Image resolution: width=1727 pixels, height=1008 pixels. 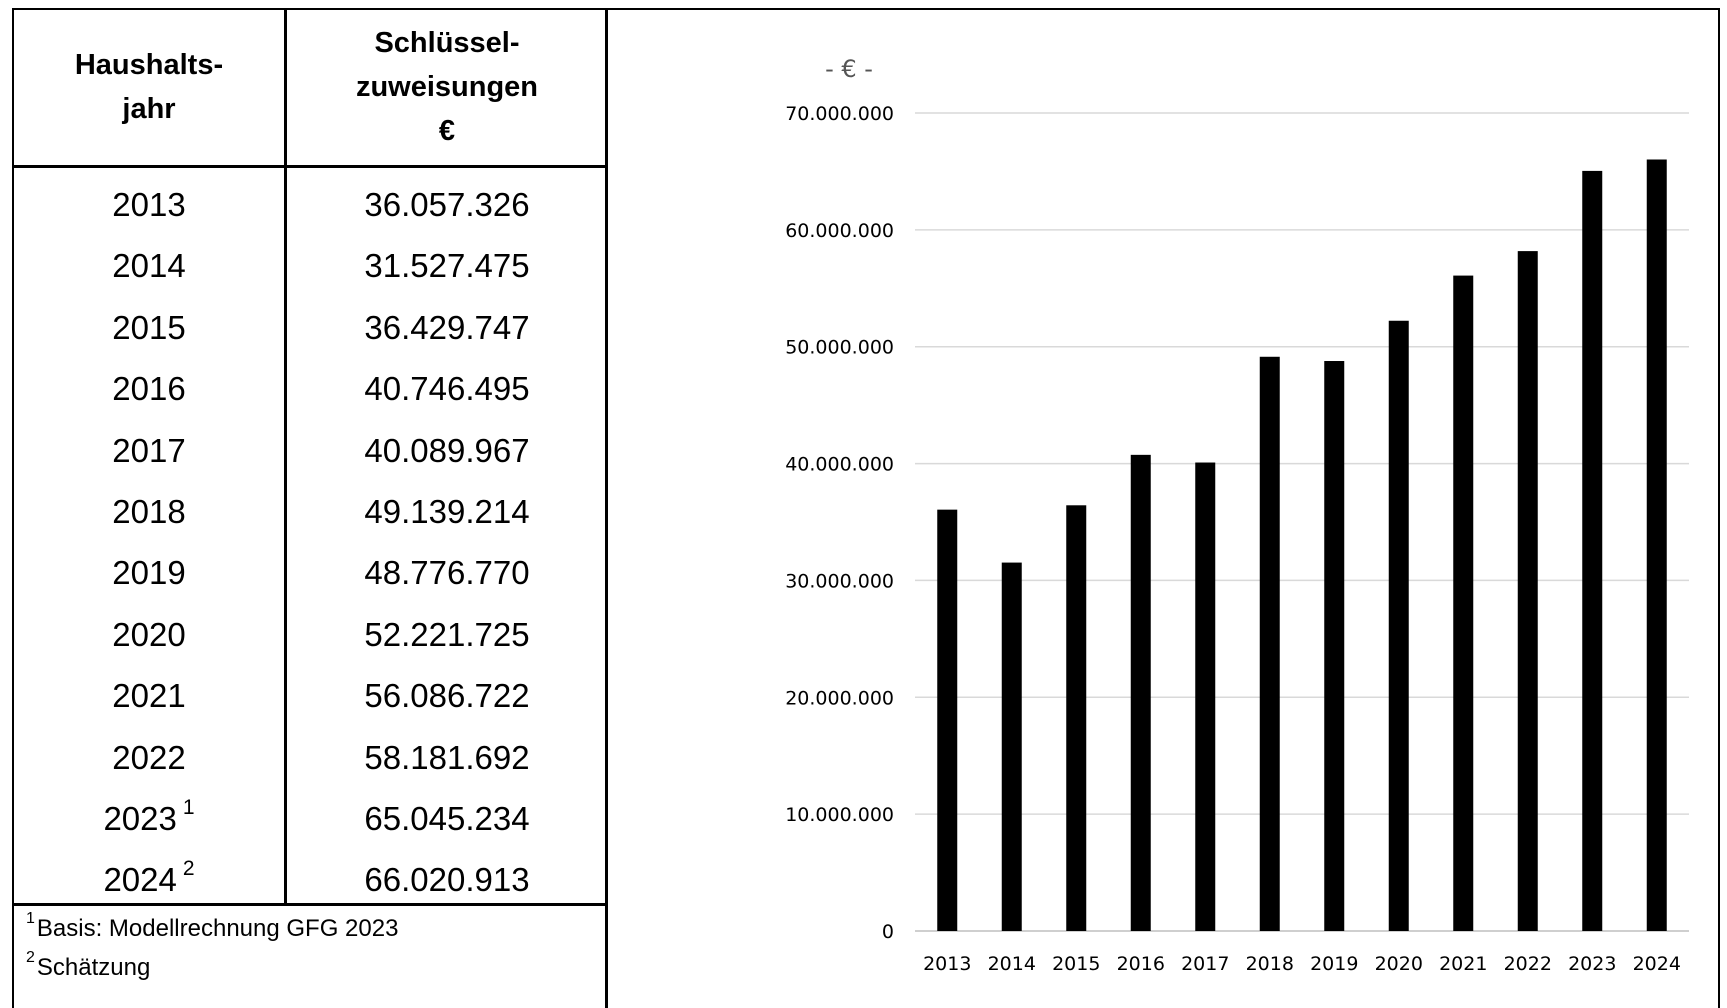 I want to click on y-tick-label: 70.000.000, so click(x=839, y=114).